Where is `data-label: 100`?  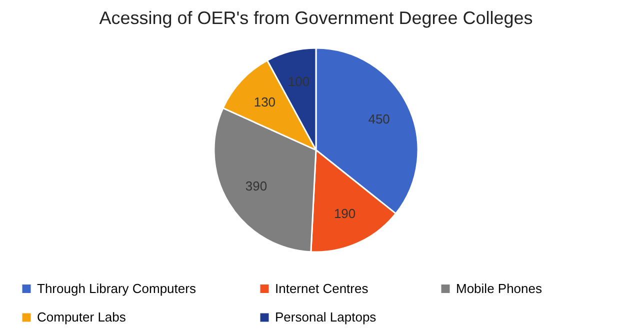 data-label: 100 is located at coordinates (299, 82).